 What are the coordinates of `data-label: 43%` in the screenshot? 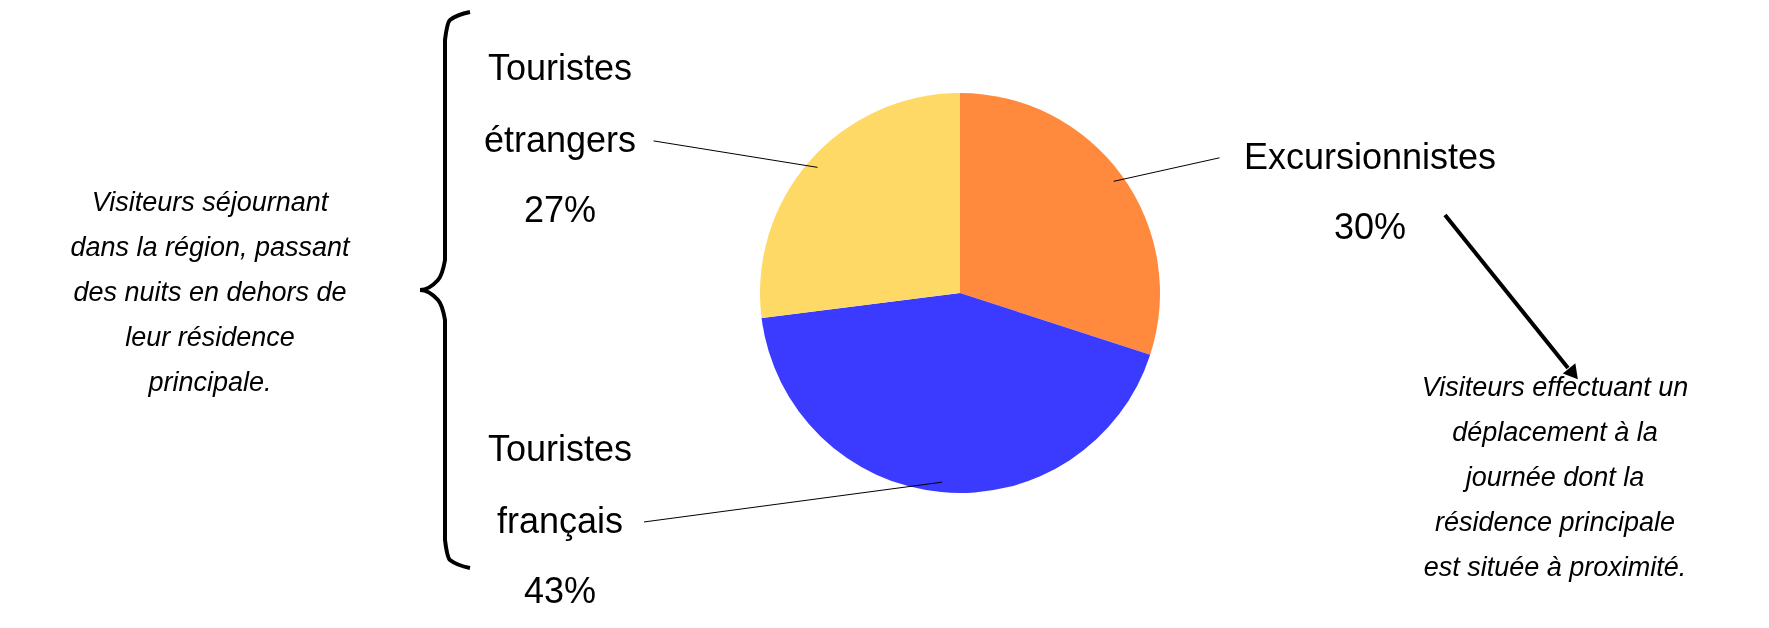 It's located at (560, 590).